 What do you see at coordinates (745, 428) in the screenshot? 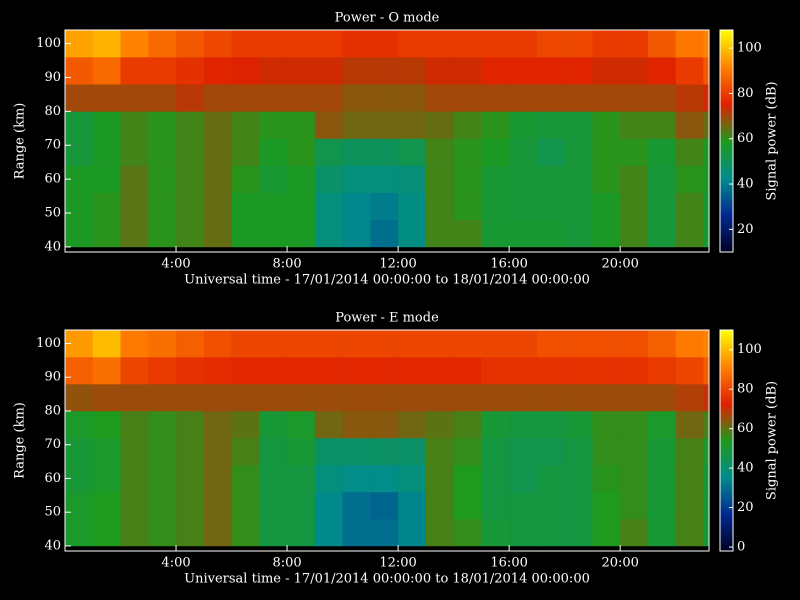
I see `colorbar-tick-label: 60` at bounding box center [745, 428].